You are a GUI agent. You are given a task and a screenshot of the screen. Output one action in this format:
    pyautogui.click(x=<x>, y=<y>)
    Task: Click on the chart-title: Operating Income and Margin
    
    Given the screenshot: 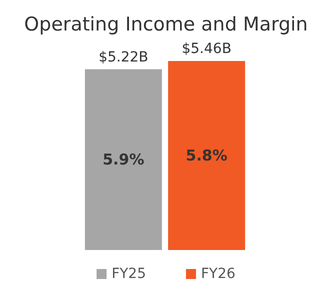 What is the action you would take?
    pyautogui.click(x=166, y=25)
    